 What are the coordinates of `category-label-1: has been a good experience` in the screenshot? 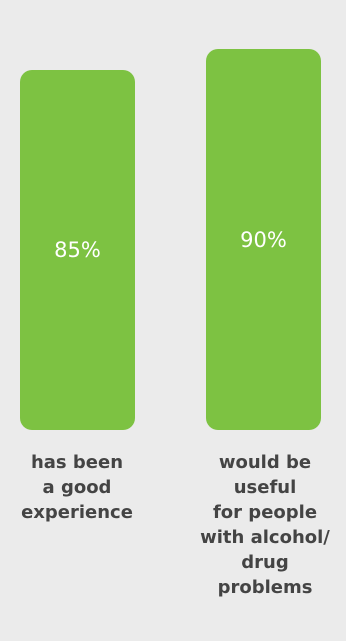 It's located at (77, 487).